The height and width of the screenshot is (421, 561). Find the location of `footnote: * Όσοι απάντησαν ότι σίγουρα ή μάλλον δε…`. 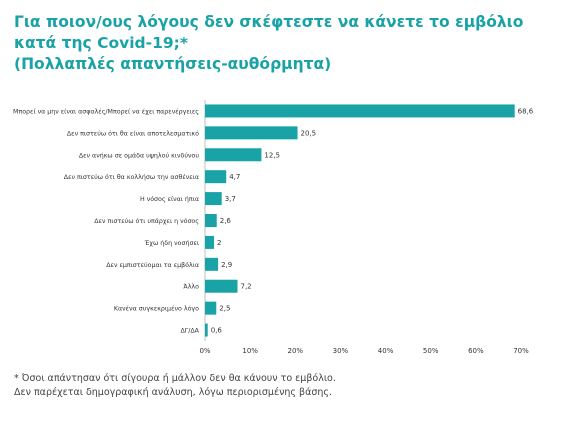

footnote: * Όσοι απάντησαν ότι σίγουρα ή μάλλον δε… is located at coordinates (175, 386).